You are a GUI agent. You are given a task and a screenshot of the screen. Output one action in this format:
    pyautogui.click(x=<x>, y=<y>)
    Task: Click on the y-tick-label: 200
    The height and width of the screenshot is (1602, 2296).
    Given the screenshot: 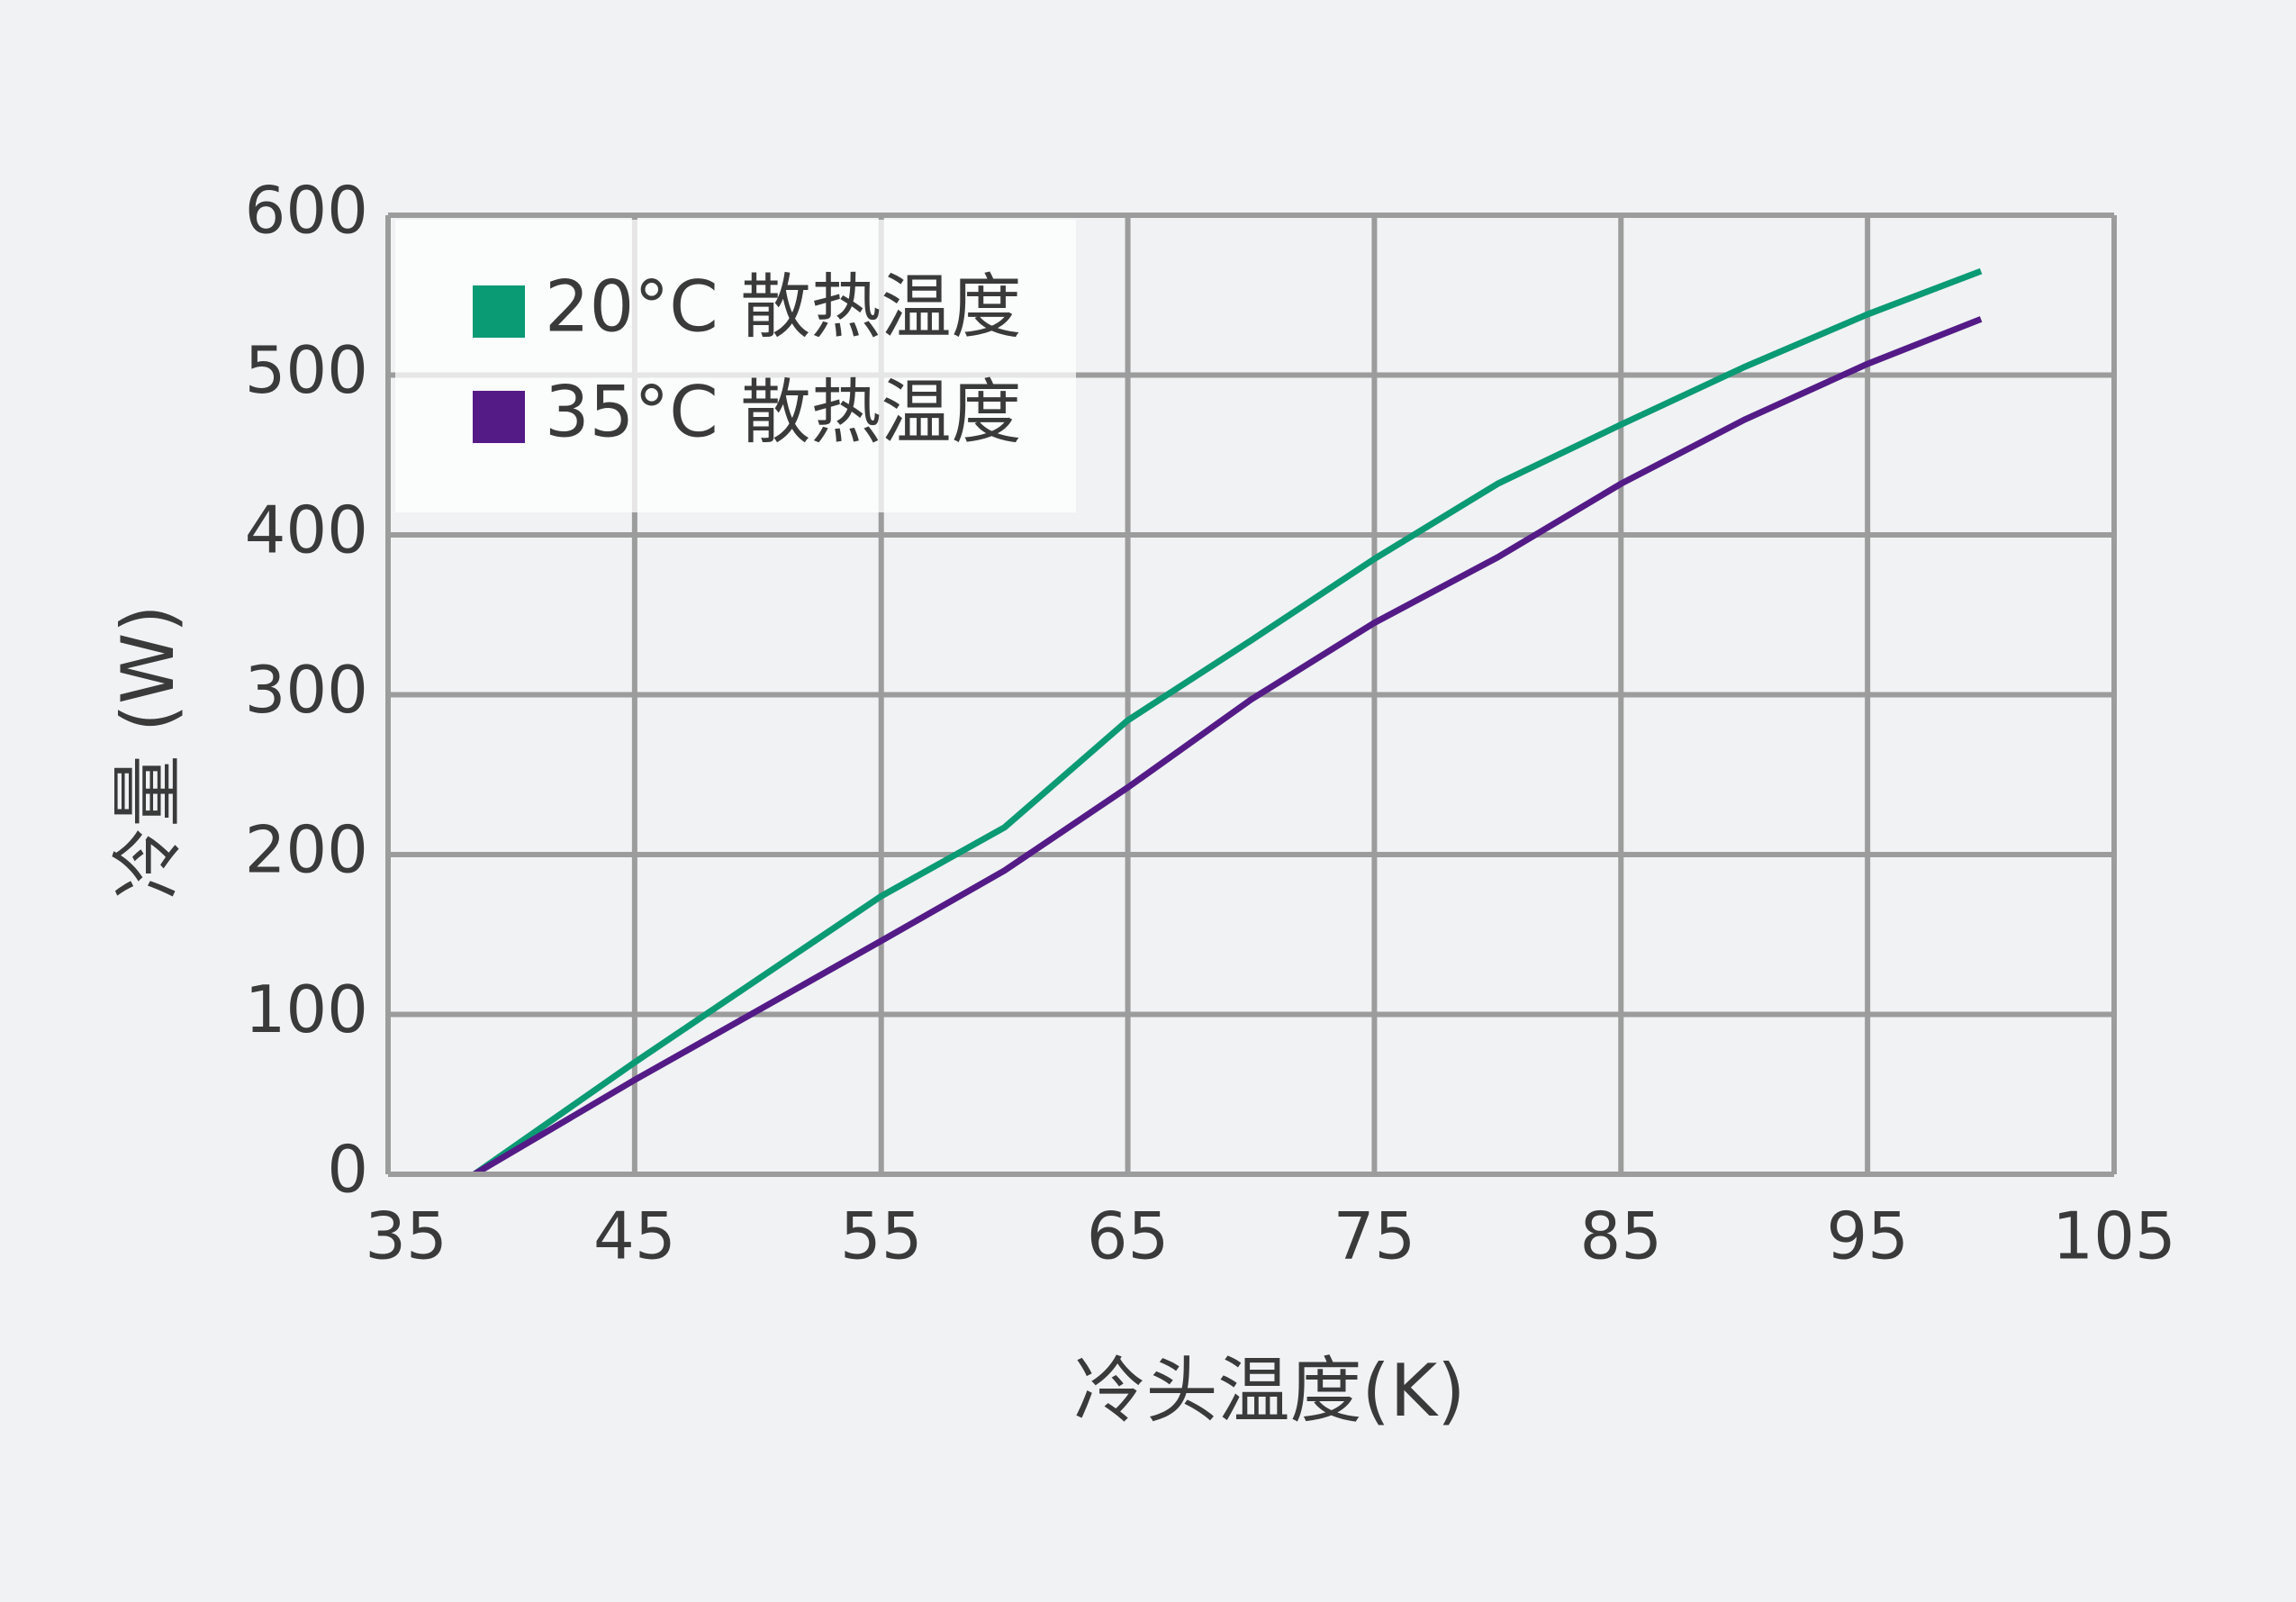 What is the action you would take?
    pyautogui.click(x=307, y=850)
    